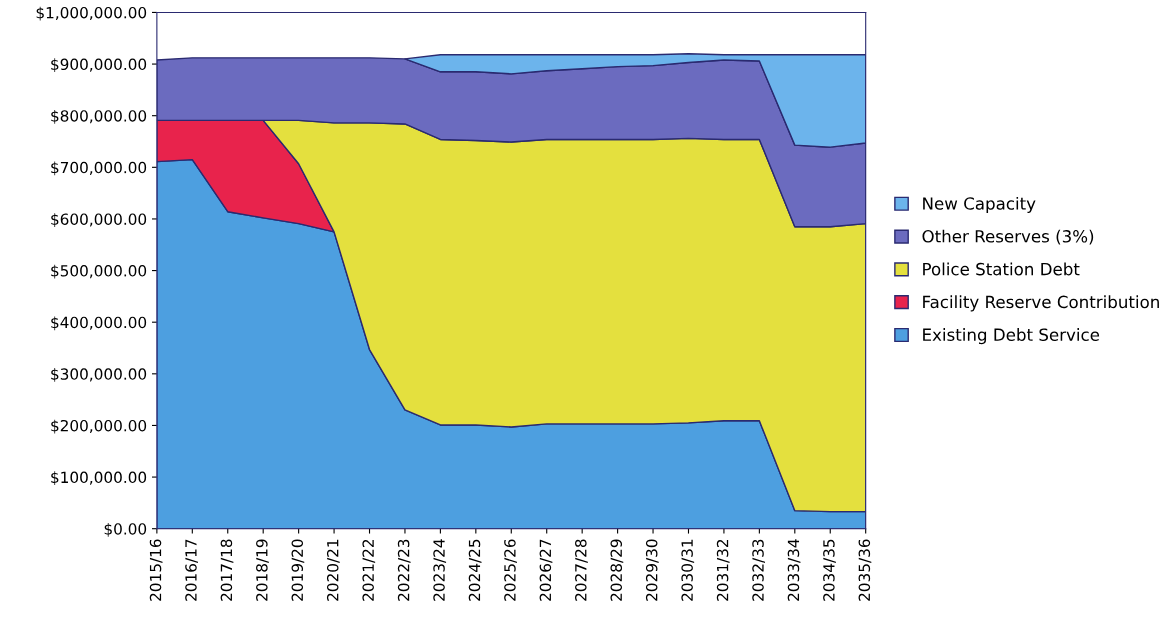 The height and width of the screenshot is (622, 1162). I want to click on x-tick-label: 2024/25, so click(475, 570).